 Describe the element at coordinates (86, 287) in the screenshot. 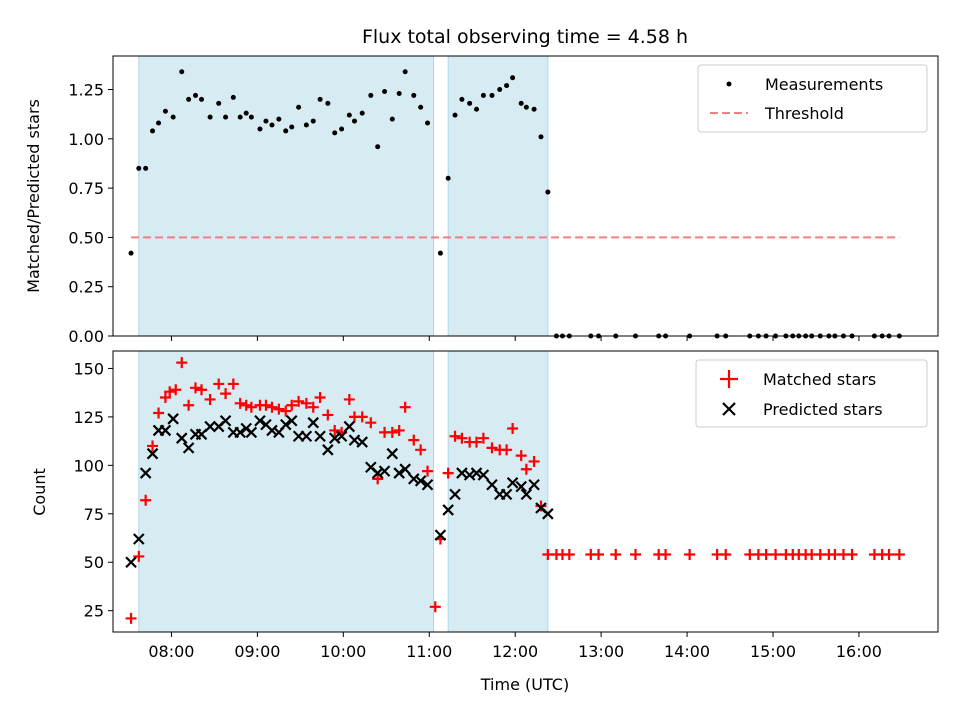

I see `y-tick-label: 0.25` at that location.